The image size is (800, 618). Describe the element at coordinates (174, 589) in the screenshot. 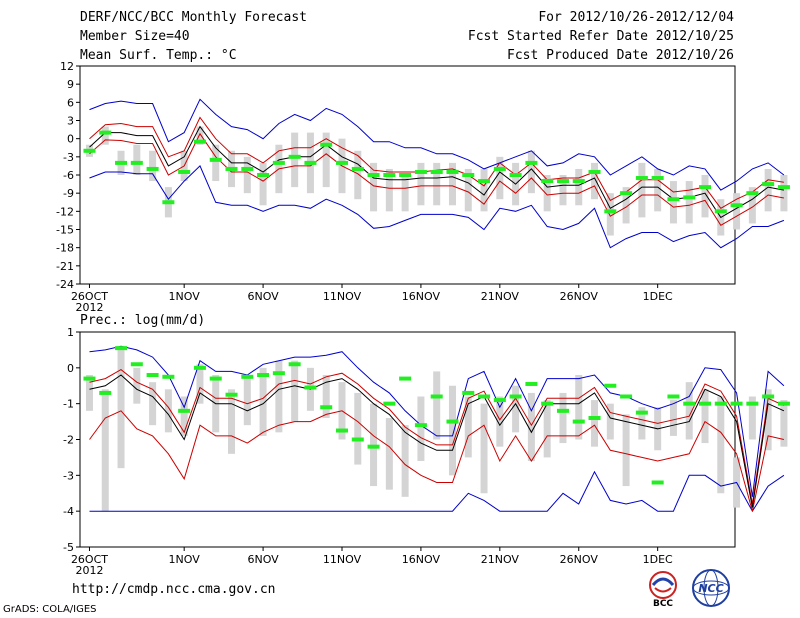

I see `source-url: http://cmdp.ncc.cma.gov.cn` at that location.